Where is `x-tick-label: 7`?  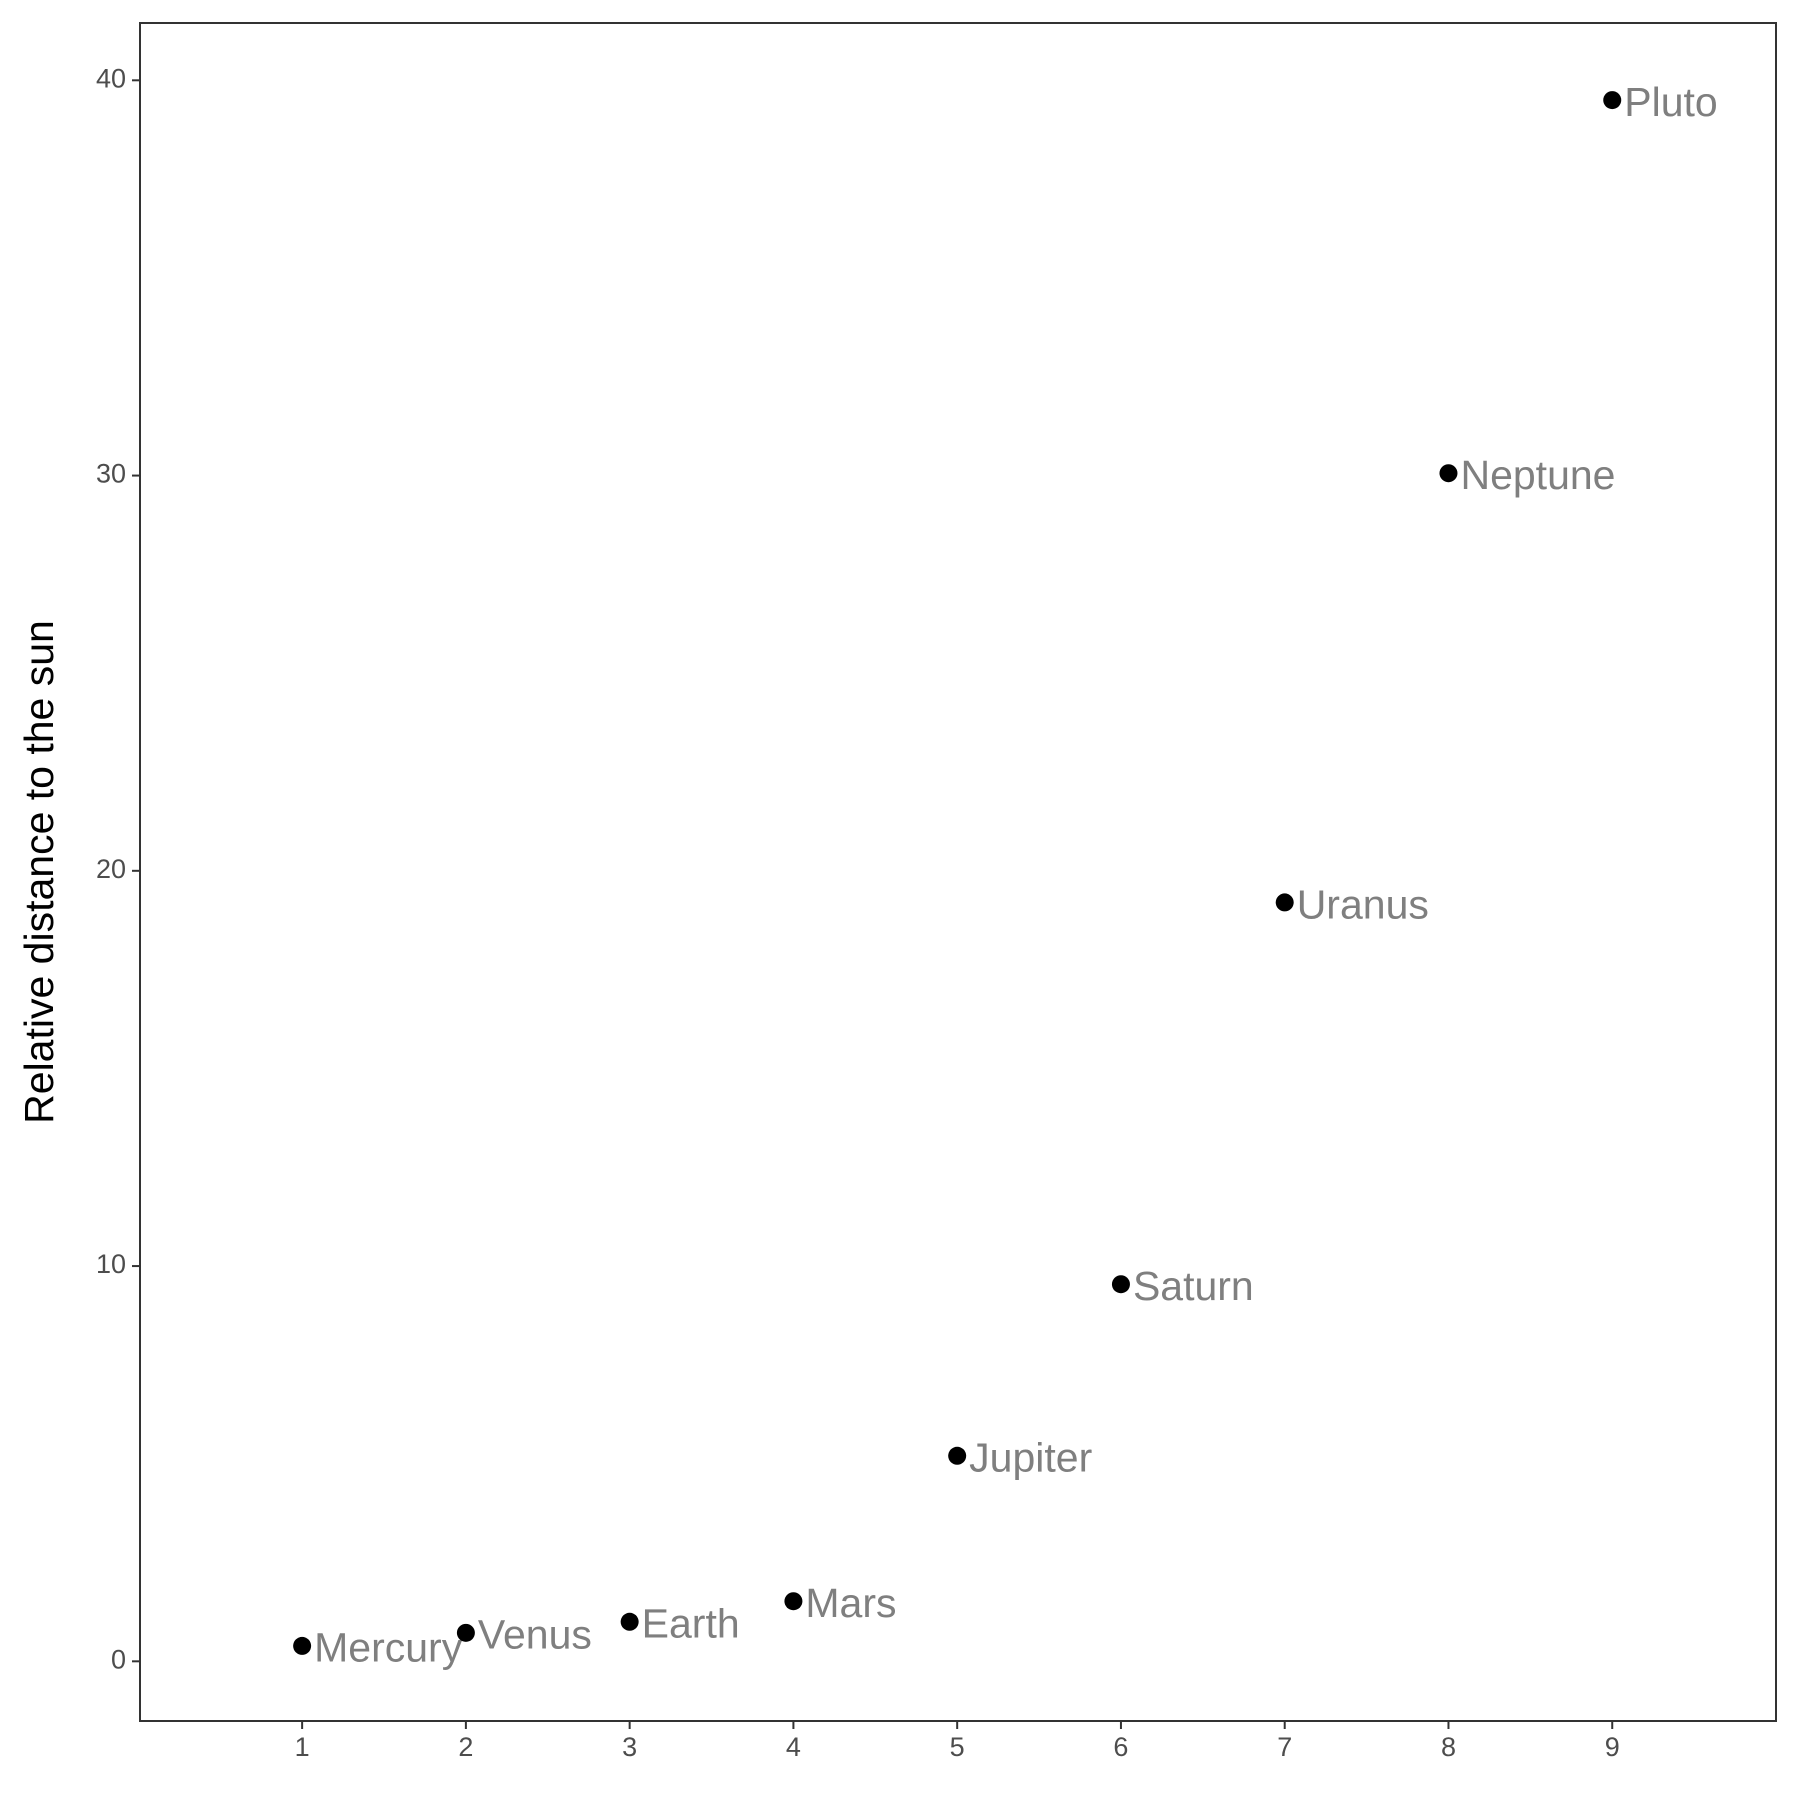
x-tick-label: 7 is located at coordinates (1284, 1747).